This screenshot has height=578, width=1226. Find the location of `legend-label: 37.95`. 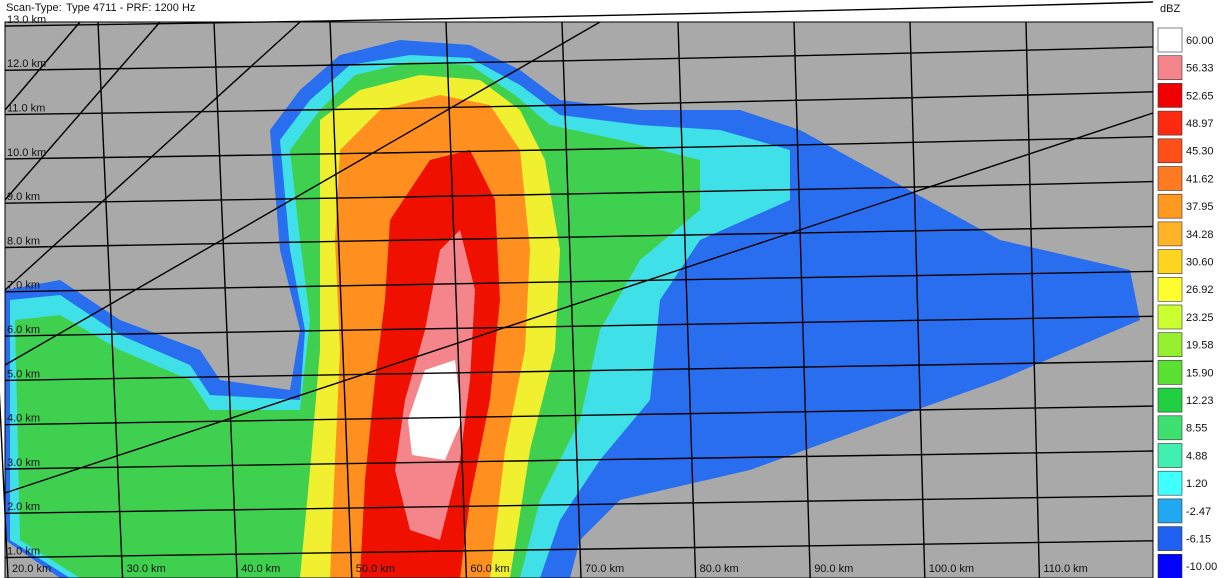

legend-label: 37.95 is located at coordinates (1200, 207).